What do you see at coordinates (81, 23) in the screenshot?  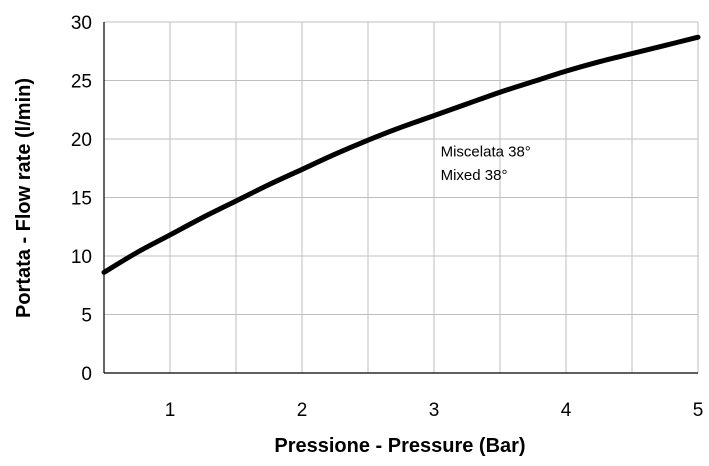 I see `y-tick-label: 30` at bounding box center [81, 23].